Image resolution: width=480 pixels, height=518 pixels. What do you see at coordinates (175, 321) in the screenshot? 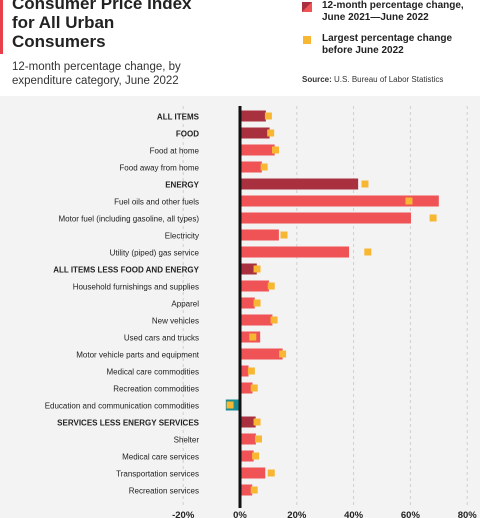
I see `category-label: New vehicles` at bounding box center [175, 321].